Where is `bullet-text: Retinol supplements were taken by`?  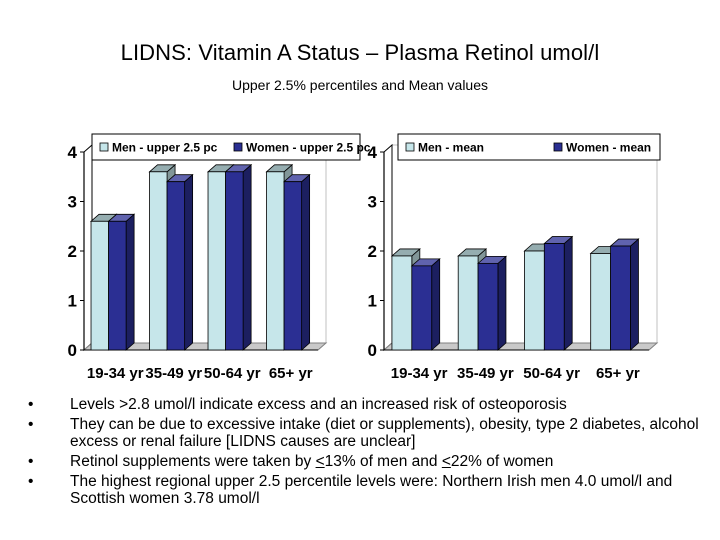 bullet-text: Retinol supplements were taken by is located at coordinates (193, 461).